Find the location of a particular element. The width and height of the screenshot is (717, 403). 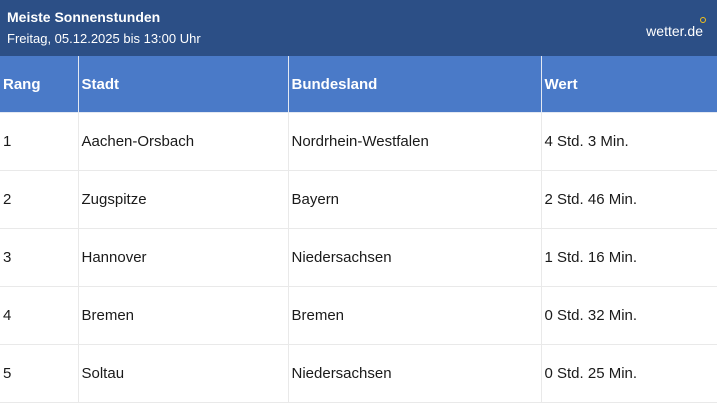

cell-bundesland: Nordrhein-Westfalen is located at coordinates (415, 141).